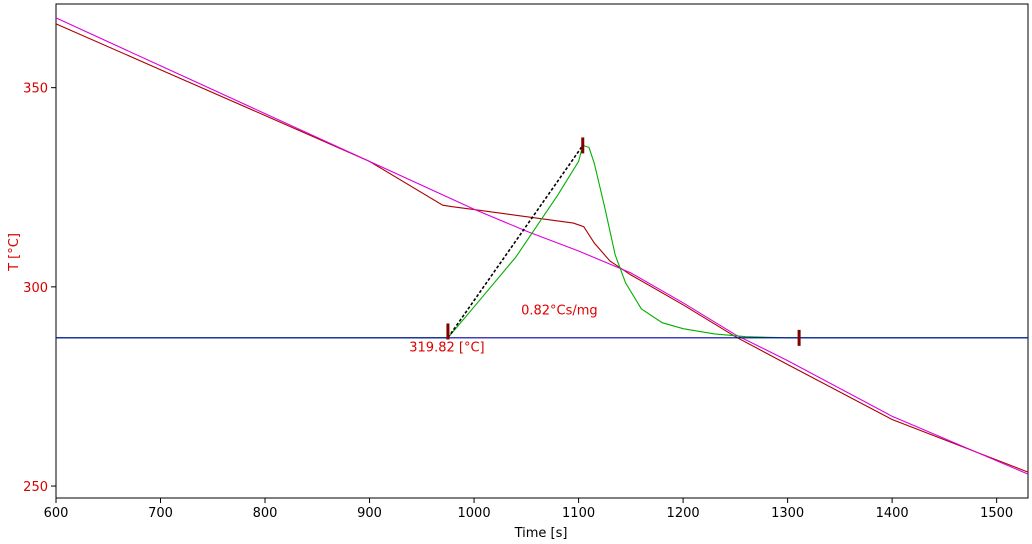 This screenshot has height=544, width=1032. I want to click on x-tick-label: 800, so click(265, 513).